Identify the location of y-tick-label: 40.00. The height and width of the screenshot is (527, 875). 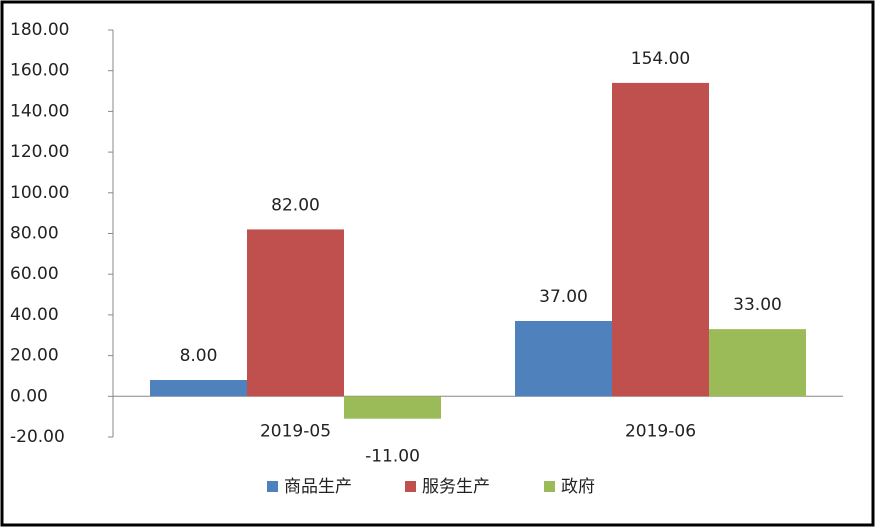
(34, 315).